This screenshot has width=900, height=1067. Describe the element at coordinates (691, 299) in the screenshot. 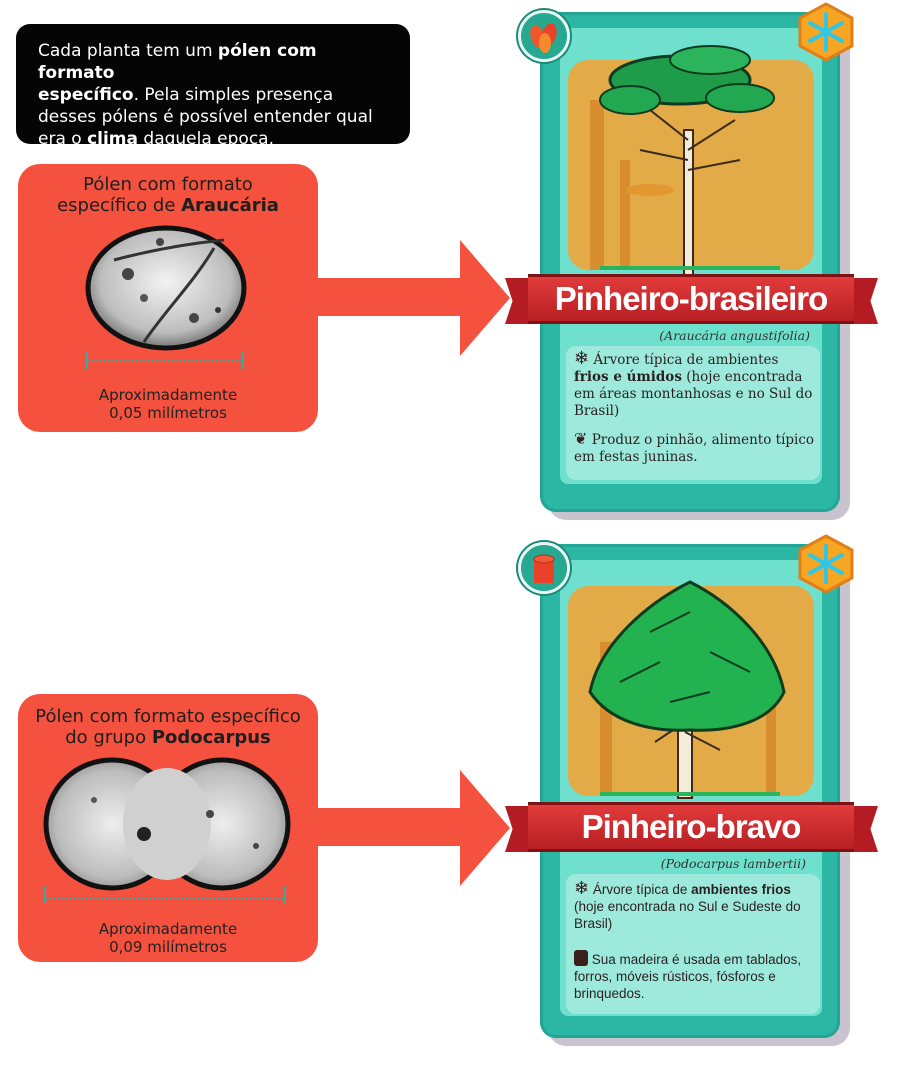

I see `plant-name-ribbon: Pinheiro-brasileiro` at that location.